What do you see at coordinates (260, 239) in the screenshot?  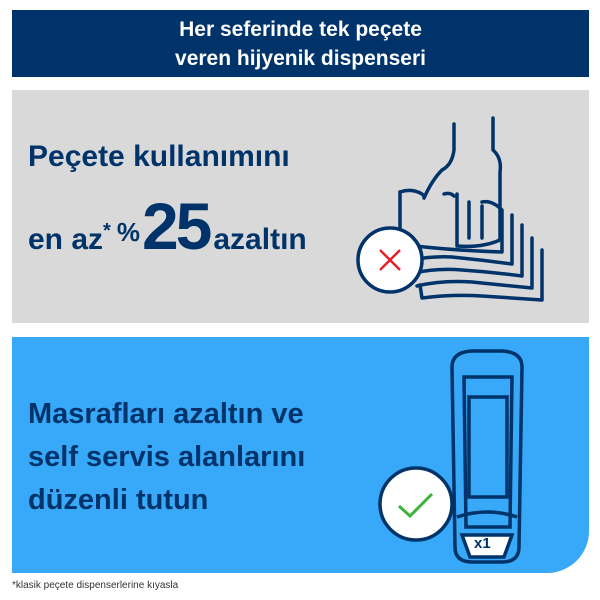 I see `suffix-text: azaltın` at bounding box center [260, 239].